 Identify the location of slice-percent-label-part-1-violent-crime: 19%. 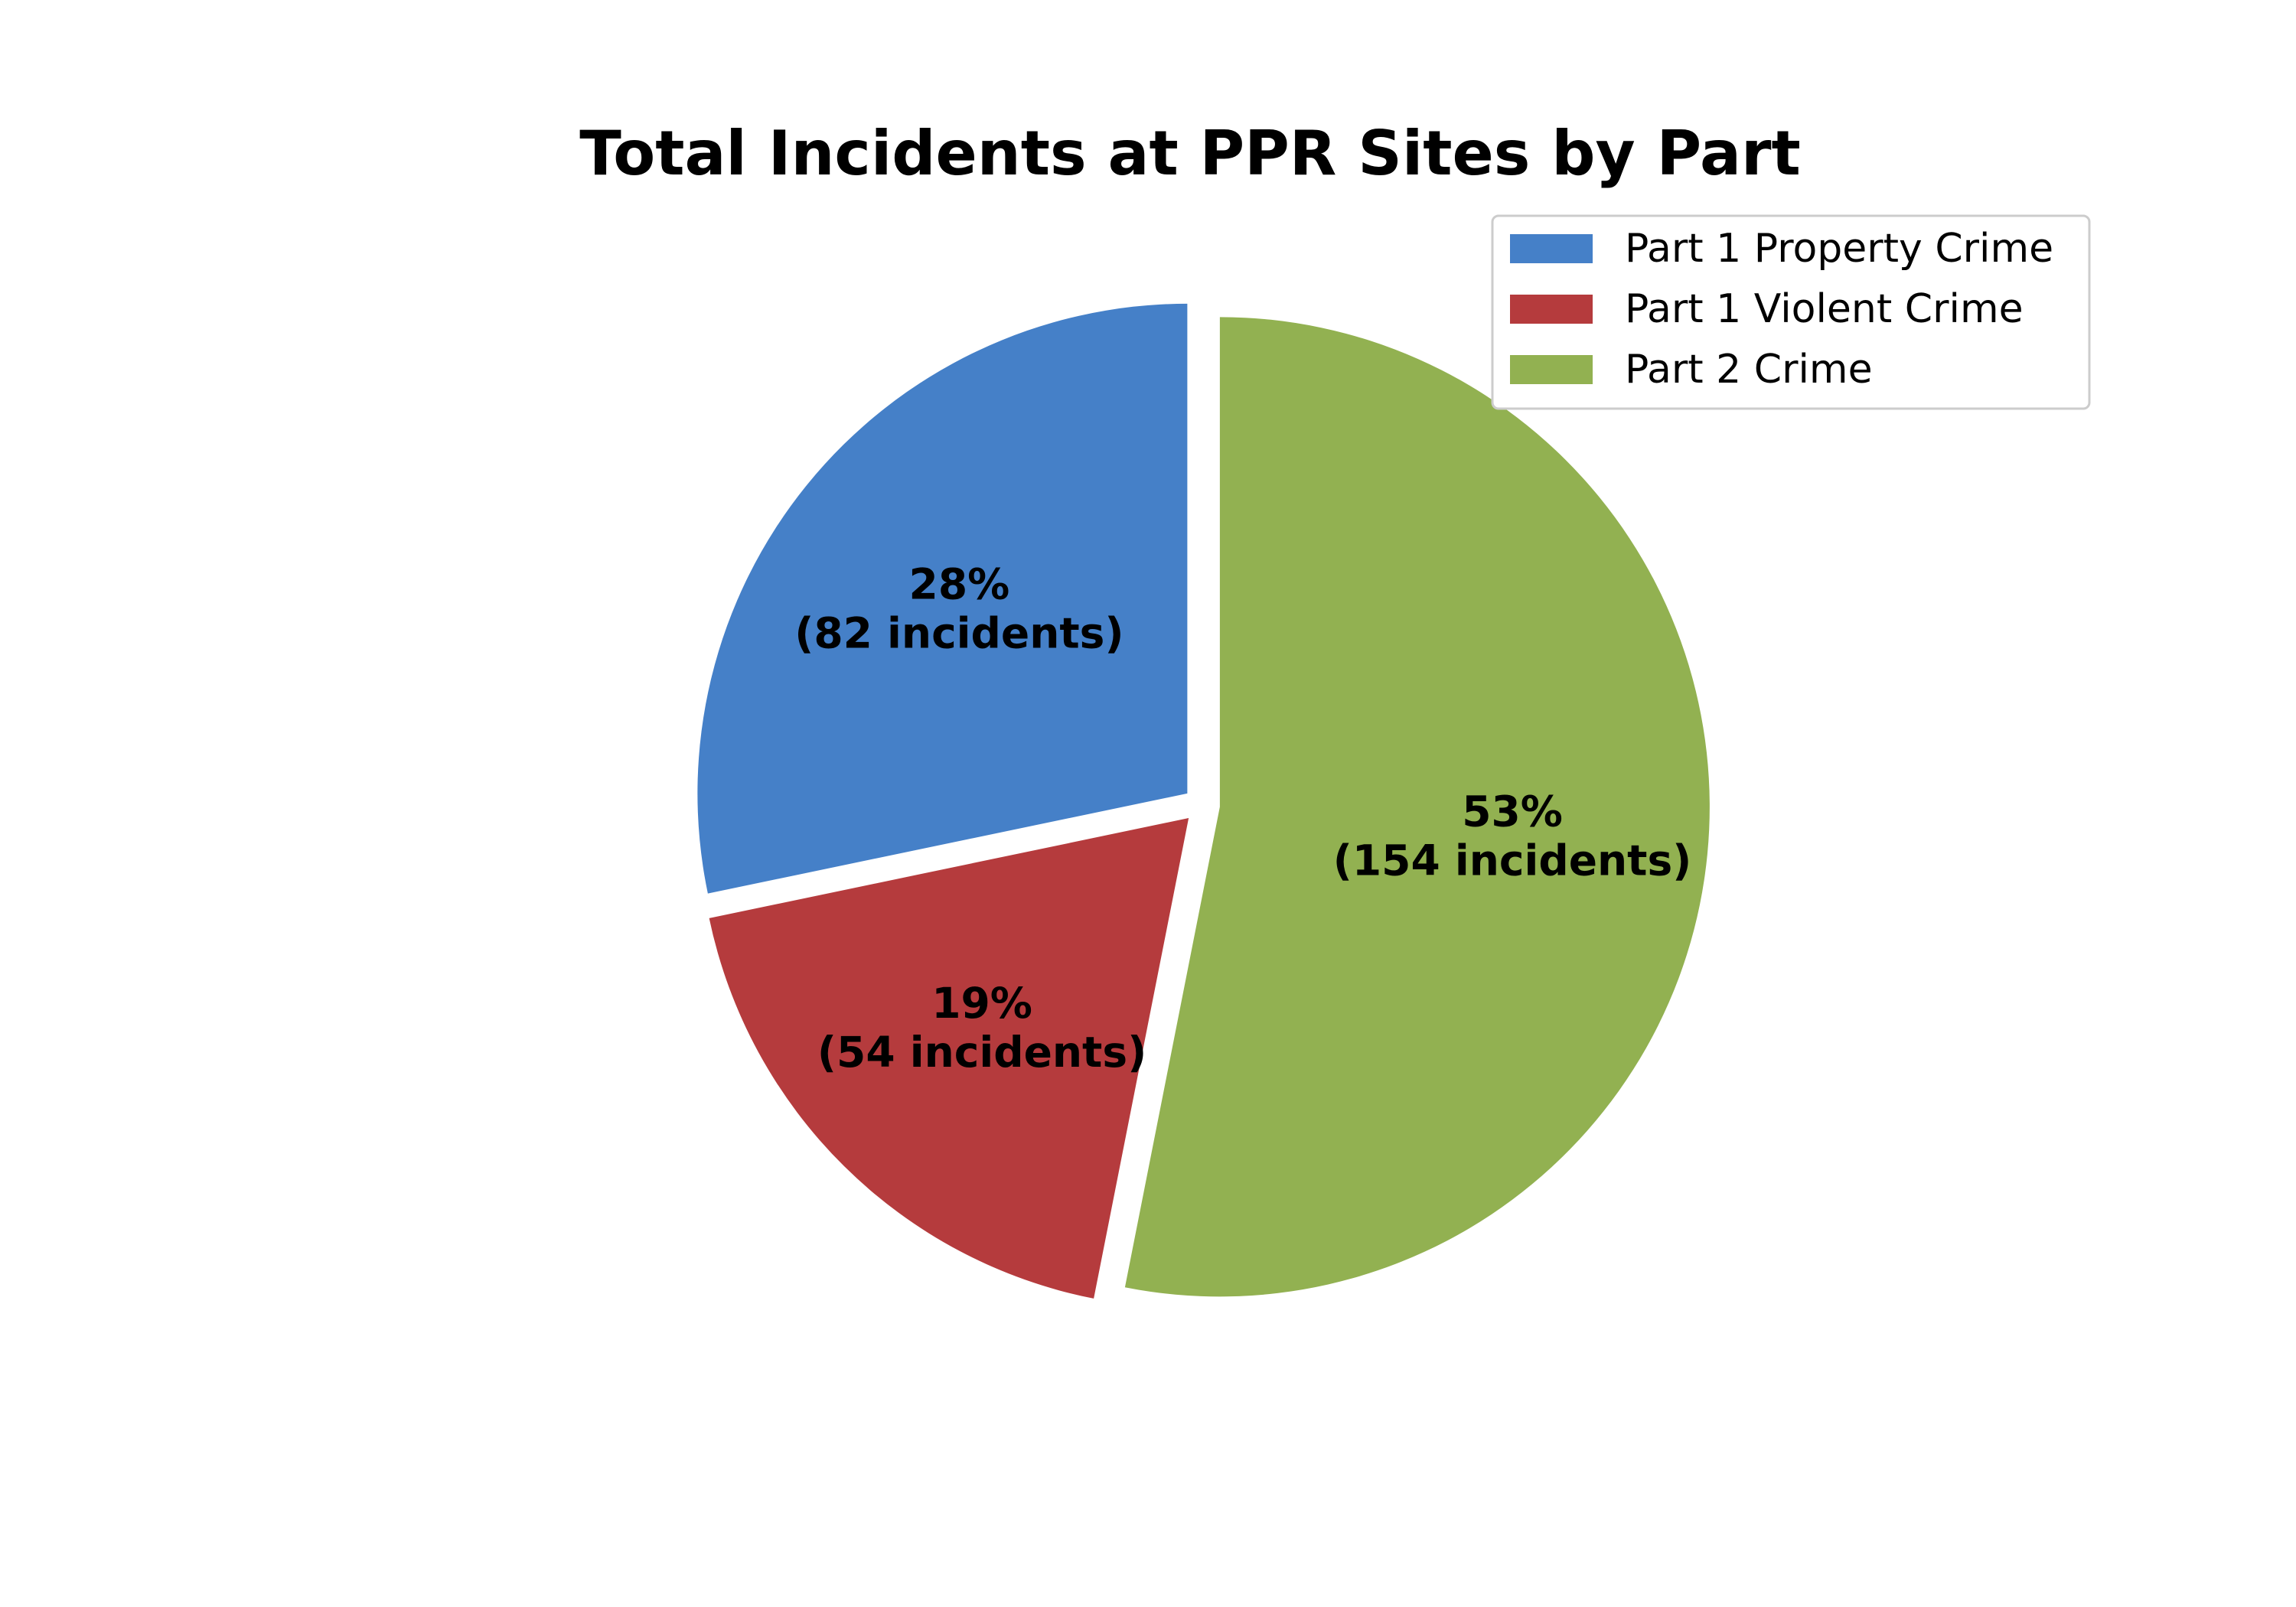
(981, 1003).